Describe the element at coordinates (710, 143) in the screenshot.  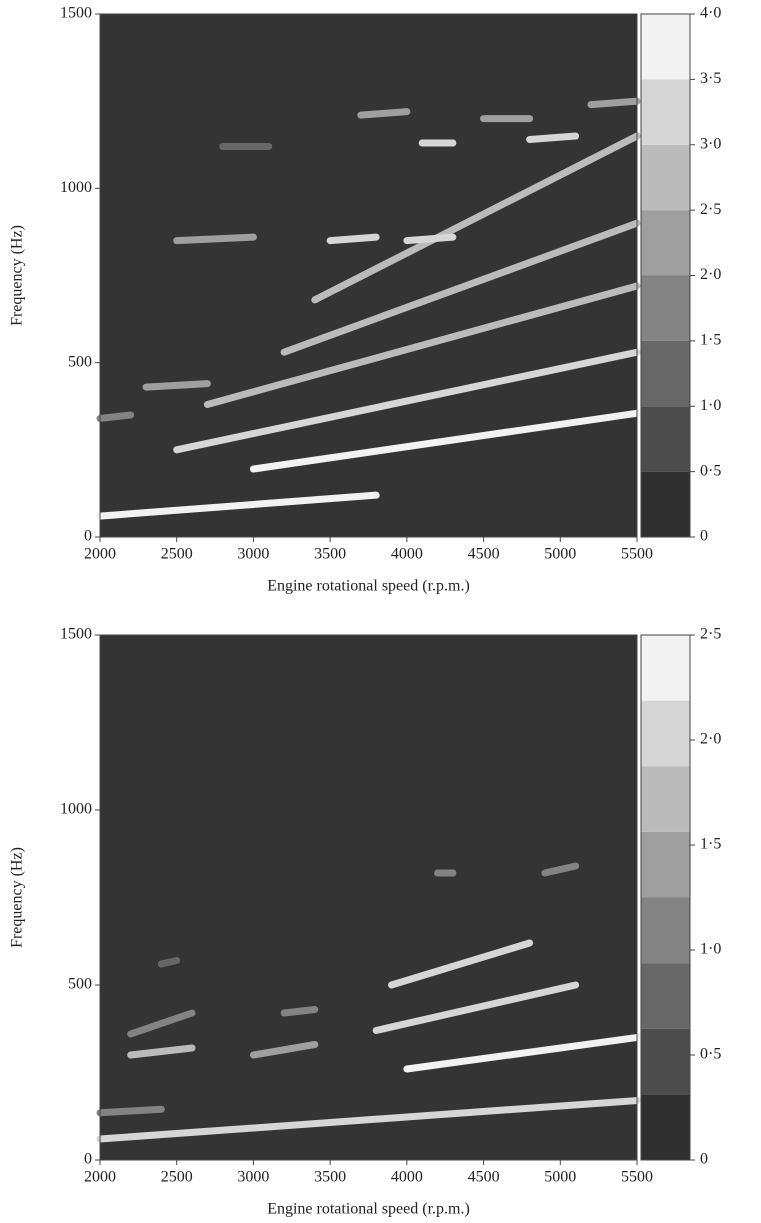
I see `colorbar-tick-label: 3·0` at that location.